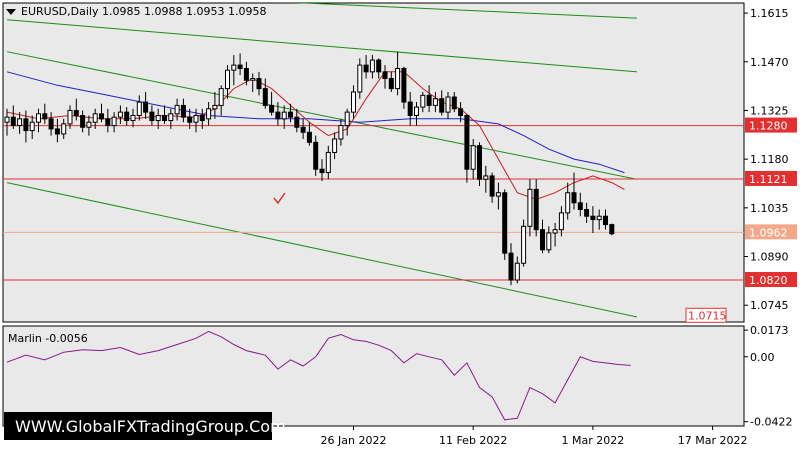 This screenshot has height=457, width=800. Describe the element at coordinates (593, 440) in the screenshot. I see `time-tick-label: 1 Mar 2022` at that location.